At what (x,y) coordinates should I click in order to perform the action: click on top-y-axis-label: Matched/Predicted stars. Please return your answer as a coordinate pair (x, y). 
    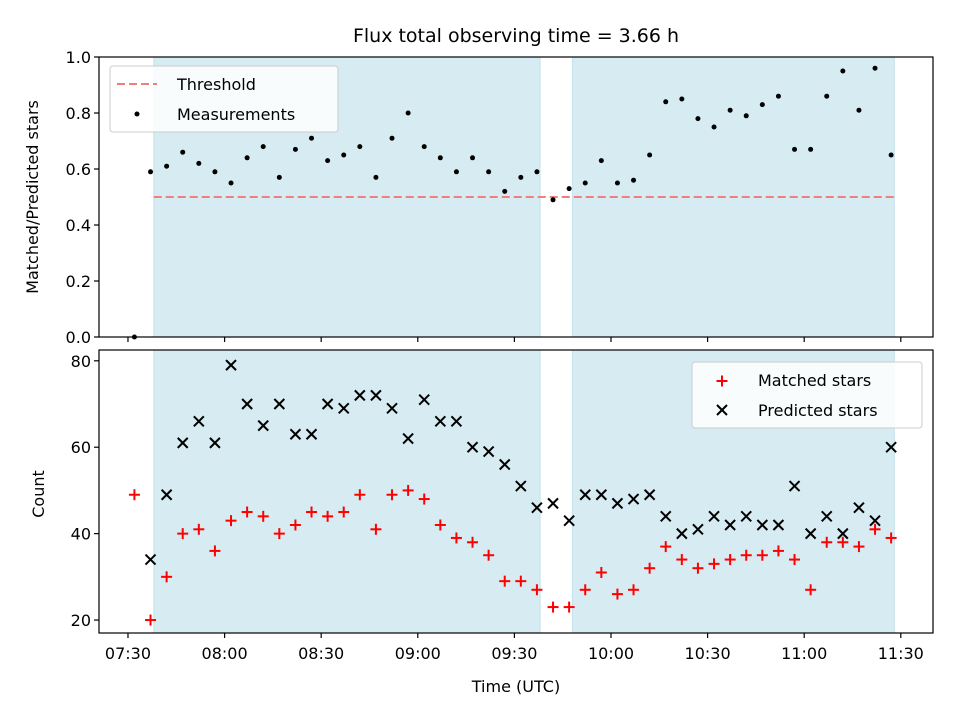
    Looking at the image, I should click on (32, 197).